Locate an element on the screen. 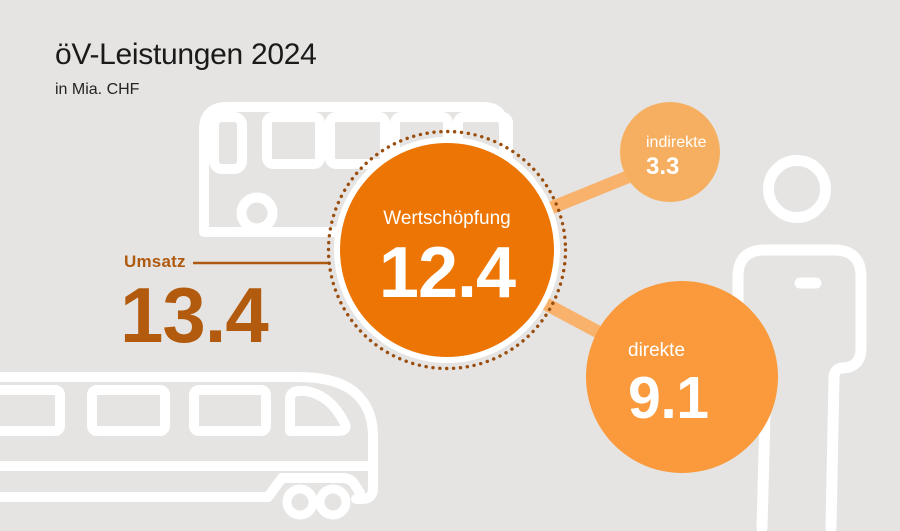 This screenshot has width=900, height=531. page-title: öV-Leistungen 2024 is located at coordinates (186, 54).